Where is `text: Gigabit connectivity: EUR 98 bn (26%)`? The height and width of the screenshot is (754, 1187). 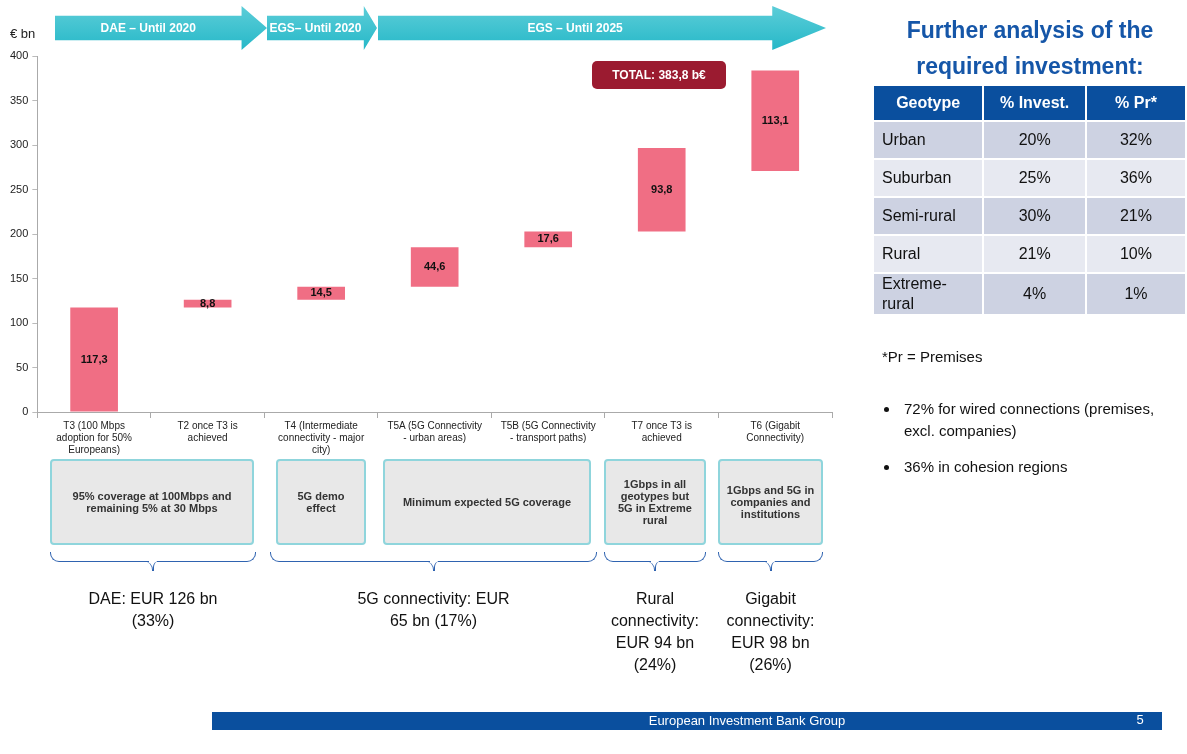 text: Gigabit connectivity: EUR 98 bn (26%) is located at coordinates (770, 632).